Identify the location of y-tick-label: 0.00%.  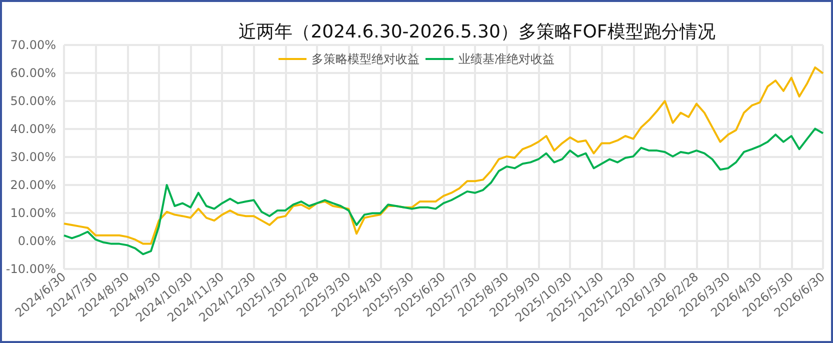
(37, 241).